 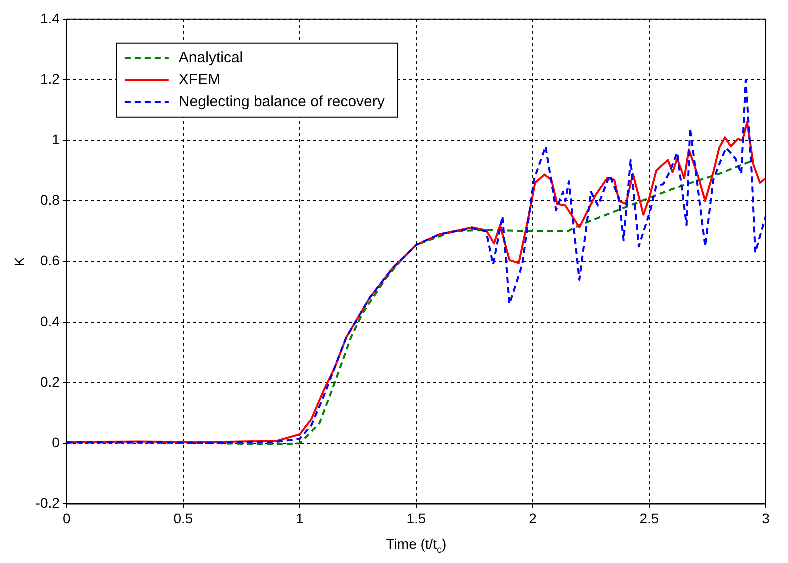 I want to click on y-tick-label: 0.8, so click(x=50, y=200).